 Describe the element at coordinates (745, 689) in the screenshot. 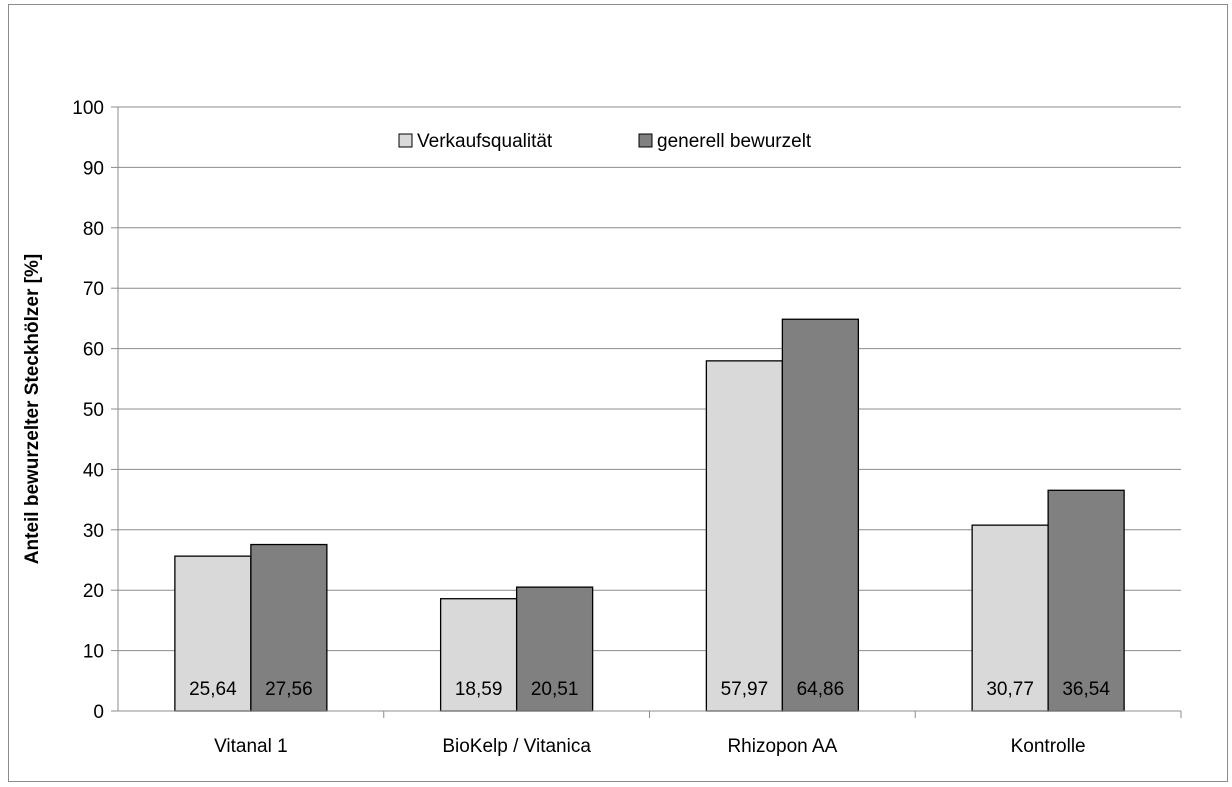

I see `data-label: 57,97` at that location.